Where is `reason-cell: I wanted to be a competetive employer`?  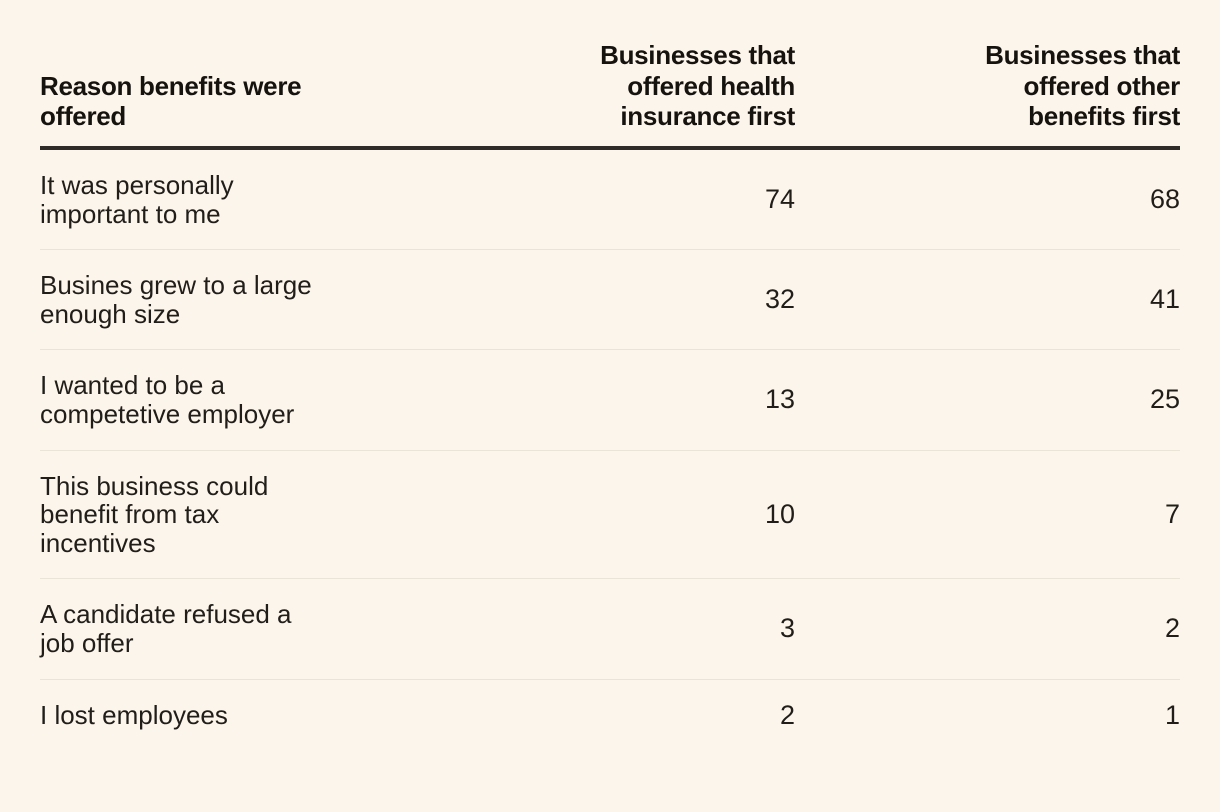 reason-cell: I wanted to be a competetive employer is located at coordinates (167, 399).